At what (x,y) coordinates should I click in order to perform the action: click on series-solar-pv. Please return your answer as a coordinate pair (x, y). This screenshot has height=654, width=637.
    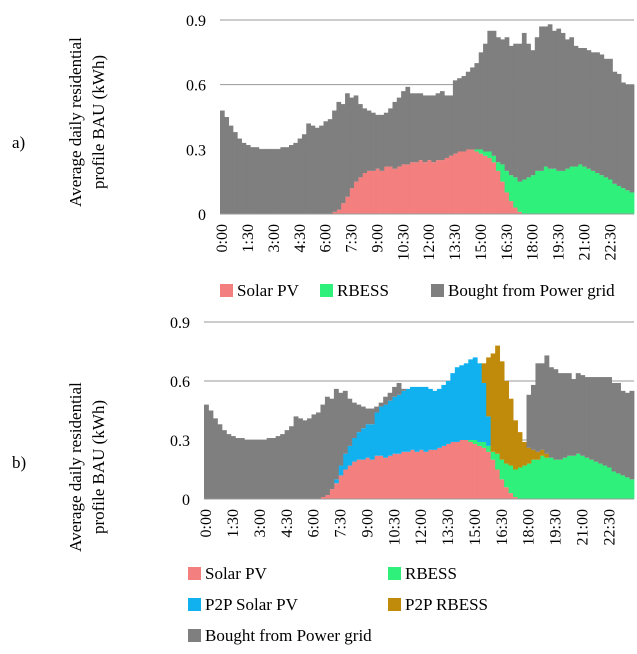
    Looking at the image, I should click on (427, 181).